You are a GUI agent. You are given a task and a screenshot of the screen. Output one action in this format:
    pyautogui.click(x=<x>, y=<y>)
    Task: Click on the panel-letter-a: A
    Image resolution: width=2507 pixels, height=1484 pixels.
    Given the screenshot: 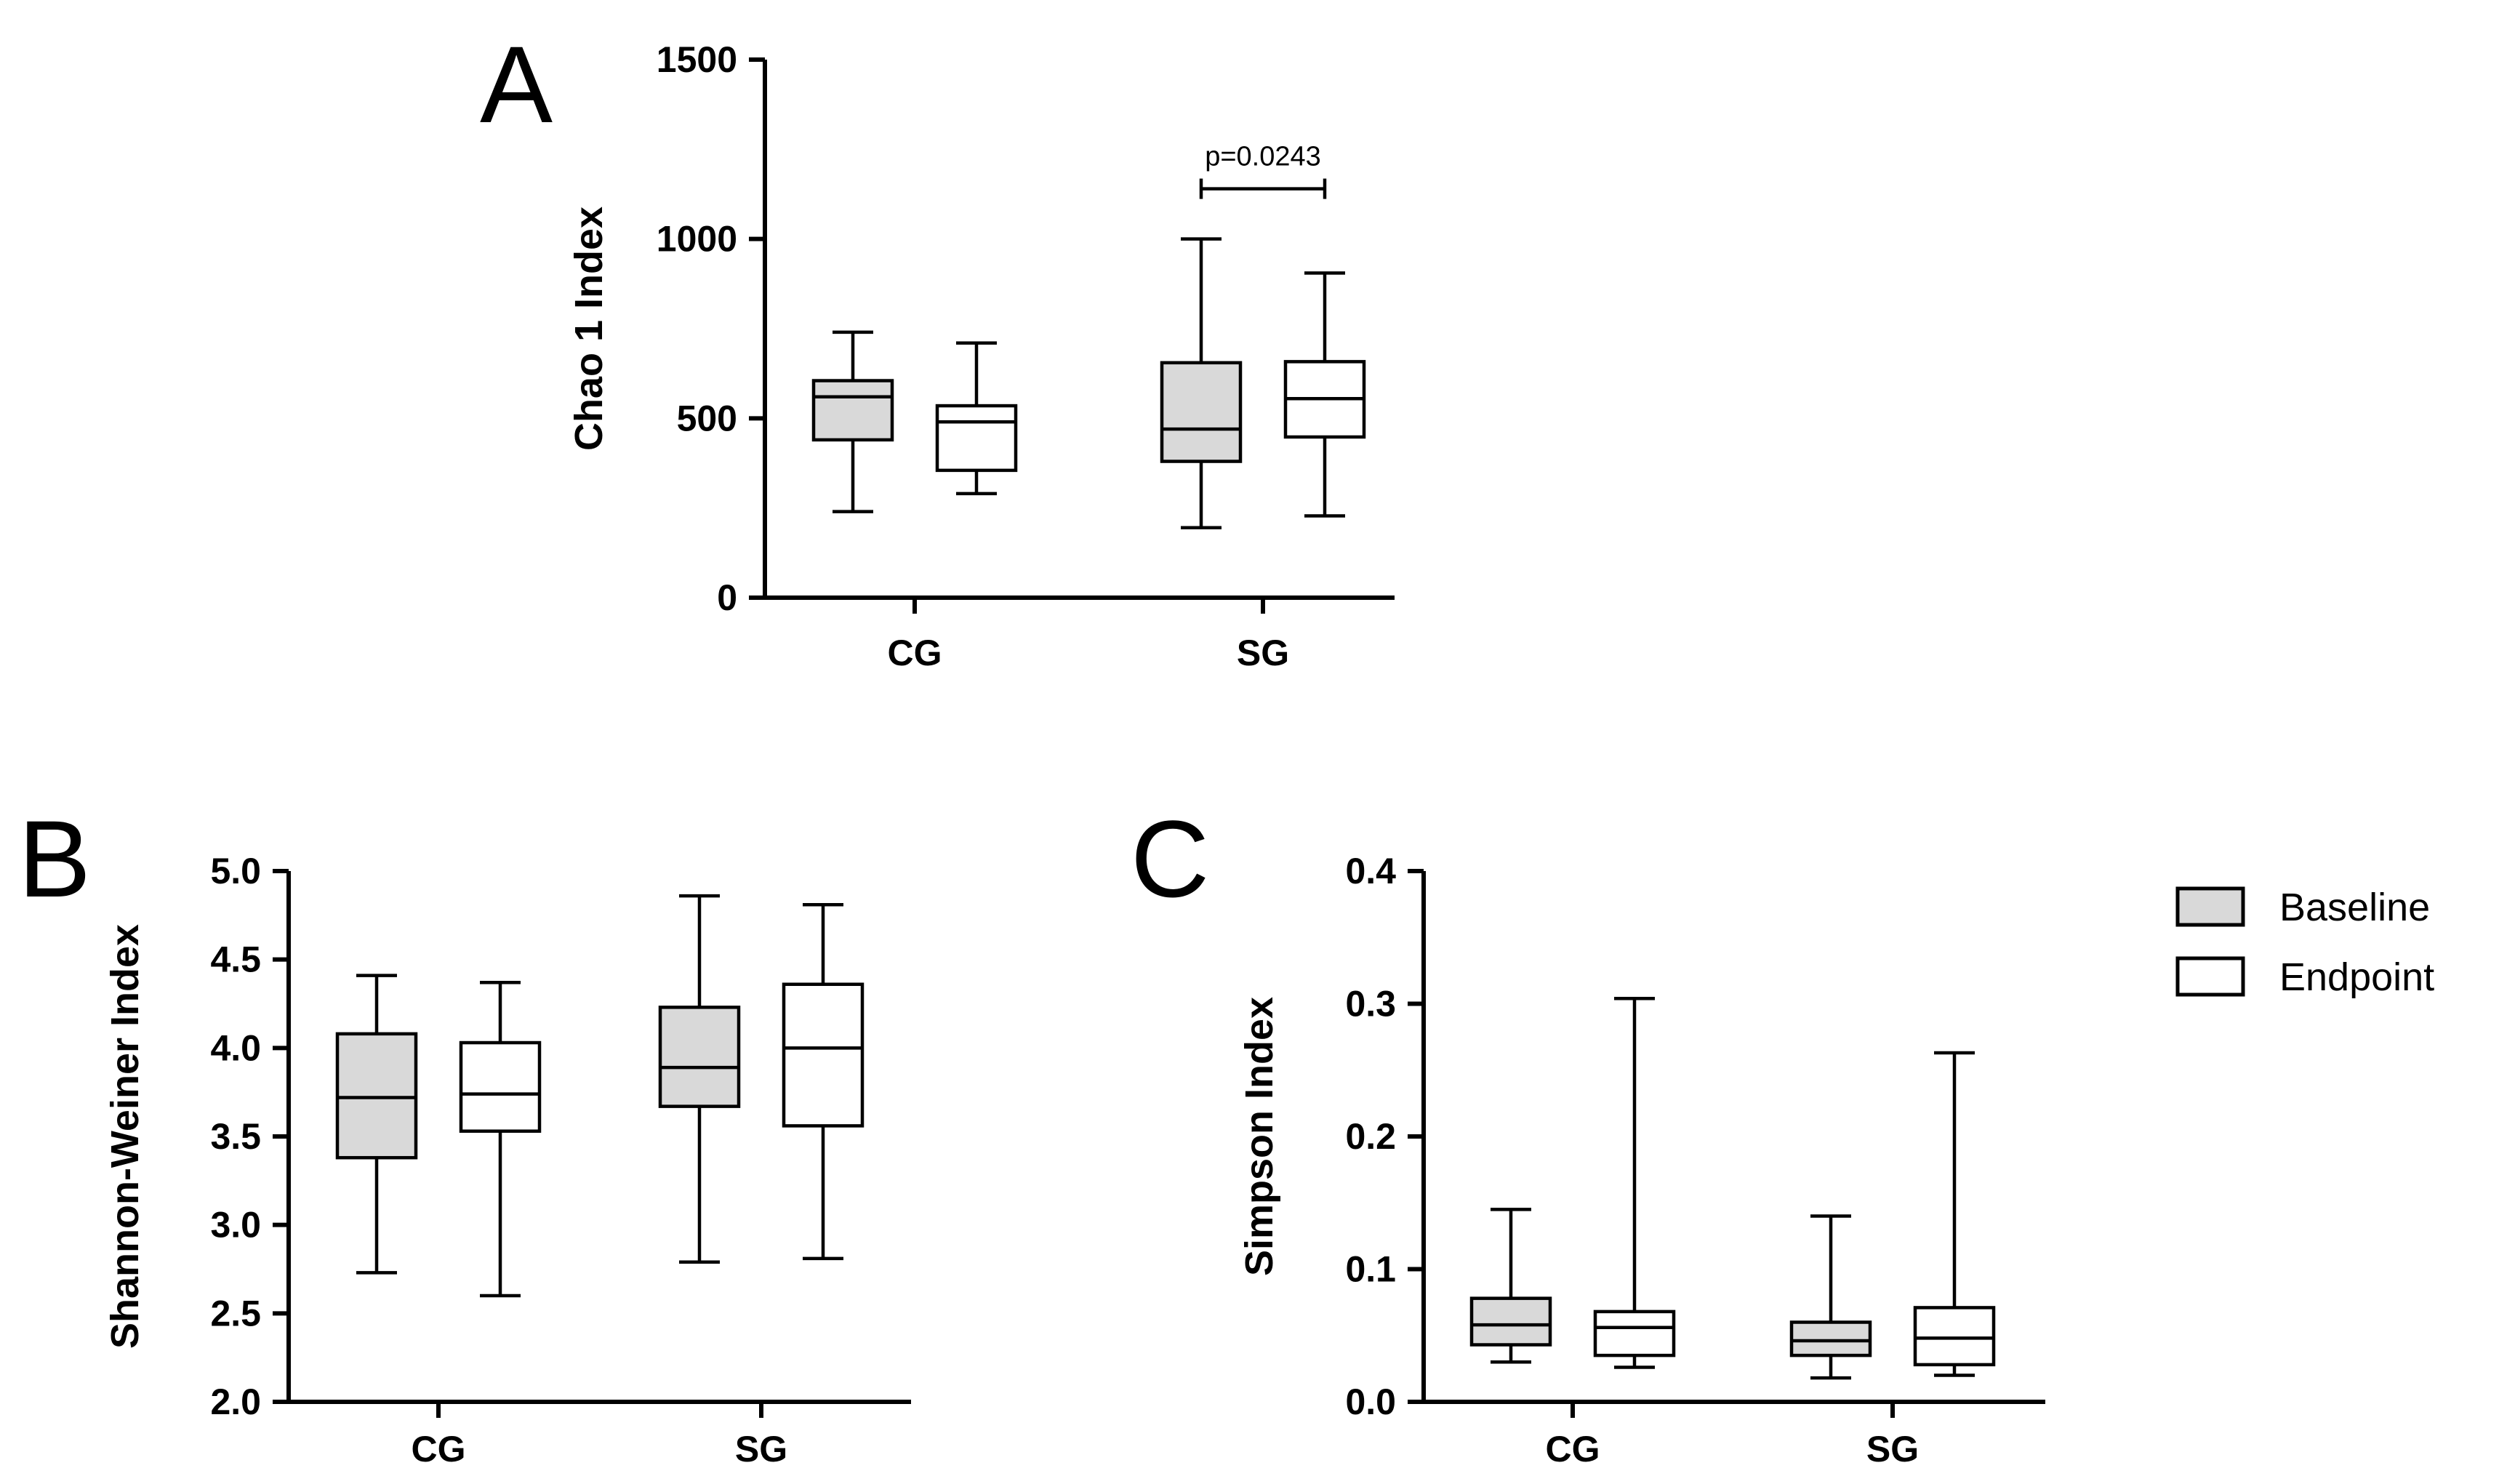 What is the action you would take?
    pyautogui.click(x=517, y=84)
    